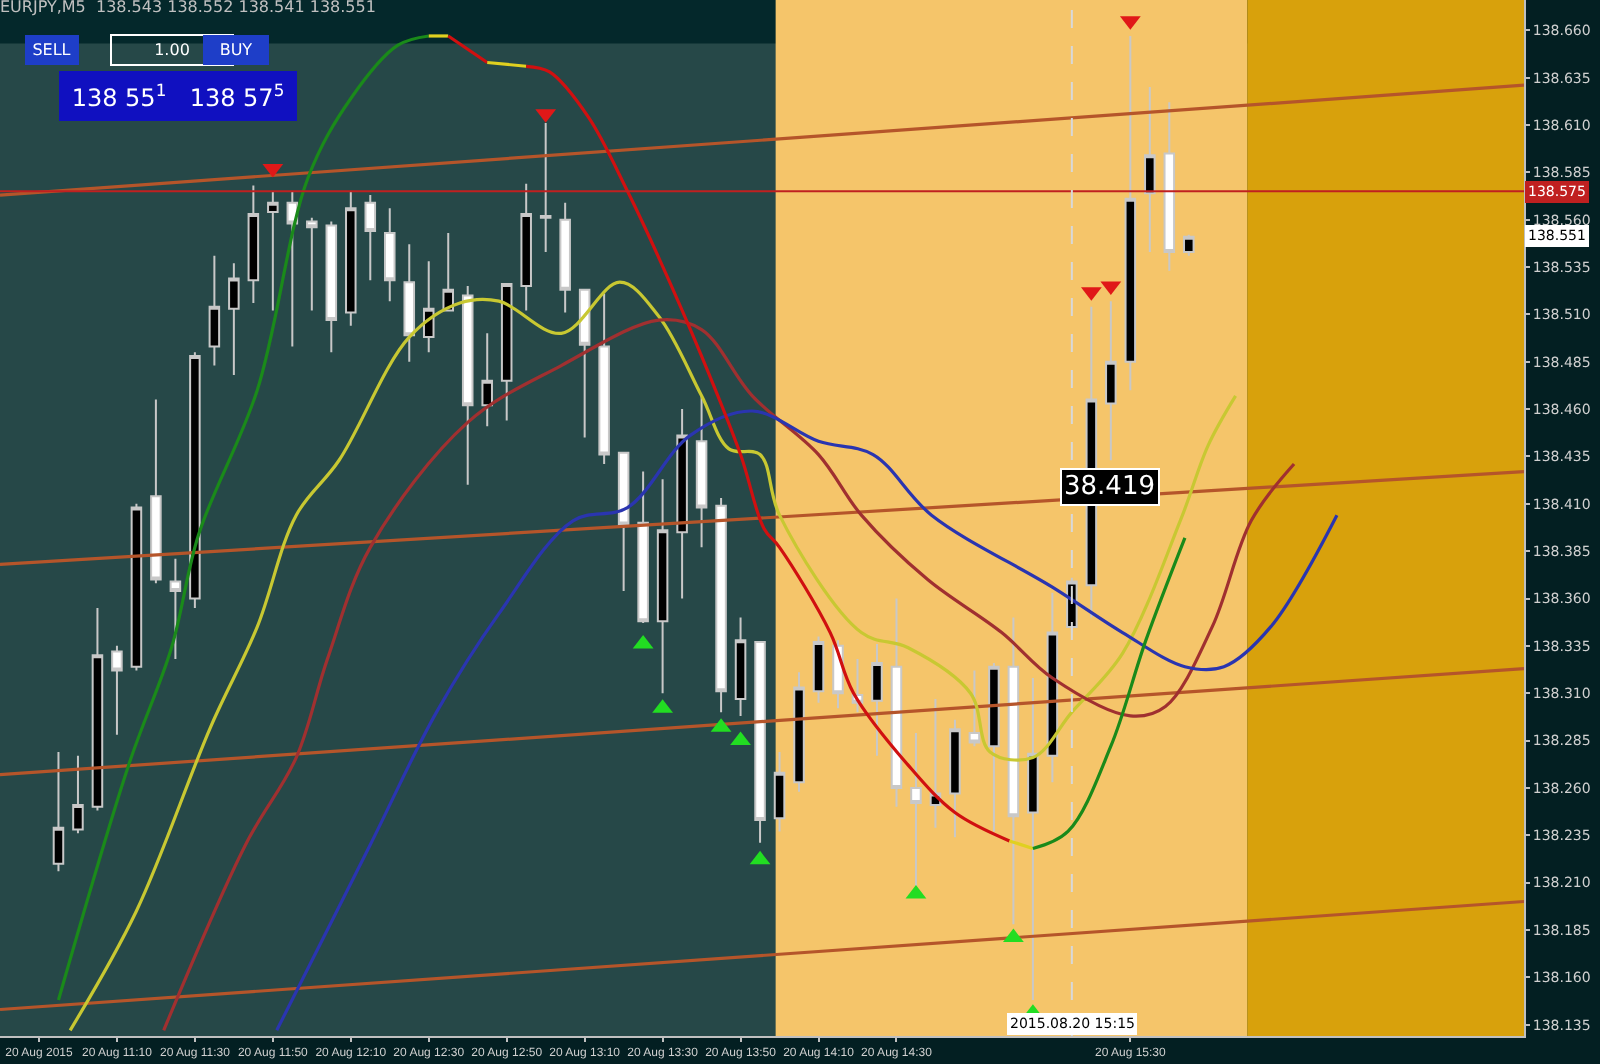 This screenshot has height=1064, width=1600. I want to click on annotation: 138 57$^{5}$, so click(237, 96).